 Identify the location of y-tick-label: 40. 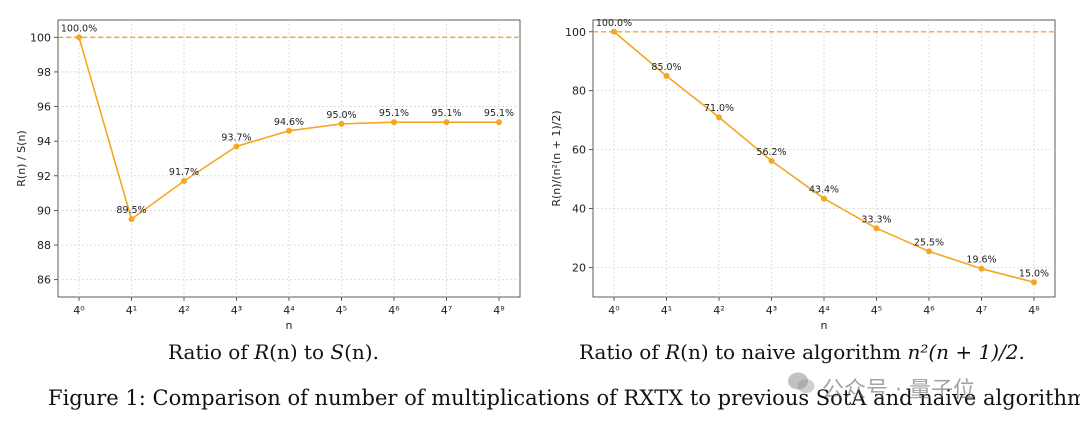
(579, 209).